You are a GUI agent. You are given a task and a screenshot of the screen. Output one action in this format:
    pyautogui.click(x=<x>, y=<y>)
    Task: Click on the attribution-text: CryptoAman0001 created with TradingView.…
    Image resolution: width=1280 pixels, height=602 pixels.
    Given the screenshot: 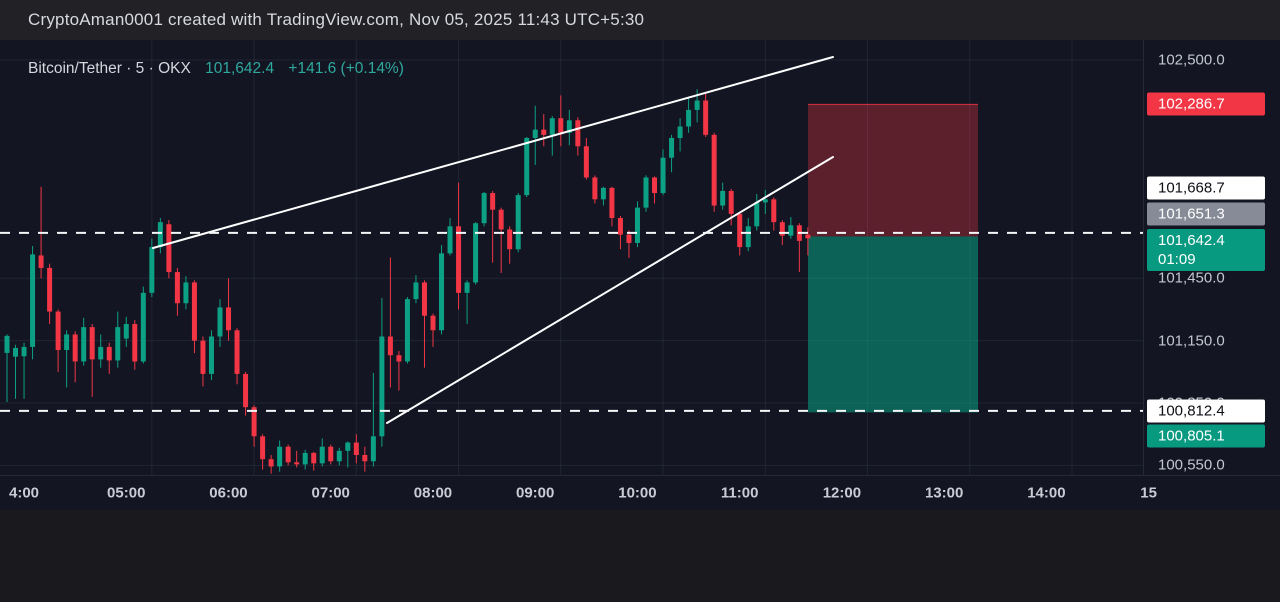 What is the action you would take?
    pyautogui.click(x=336, y=19)
    